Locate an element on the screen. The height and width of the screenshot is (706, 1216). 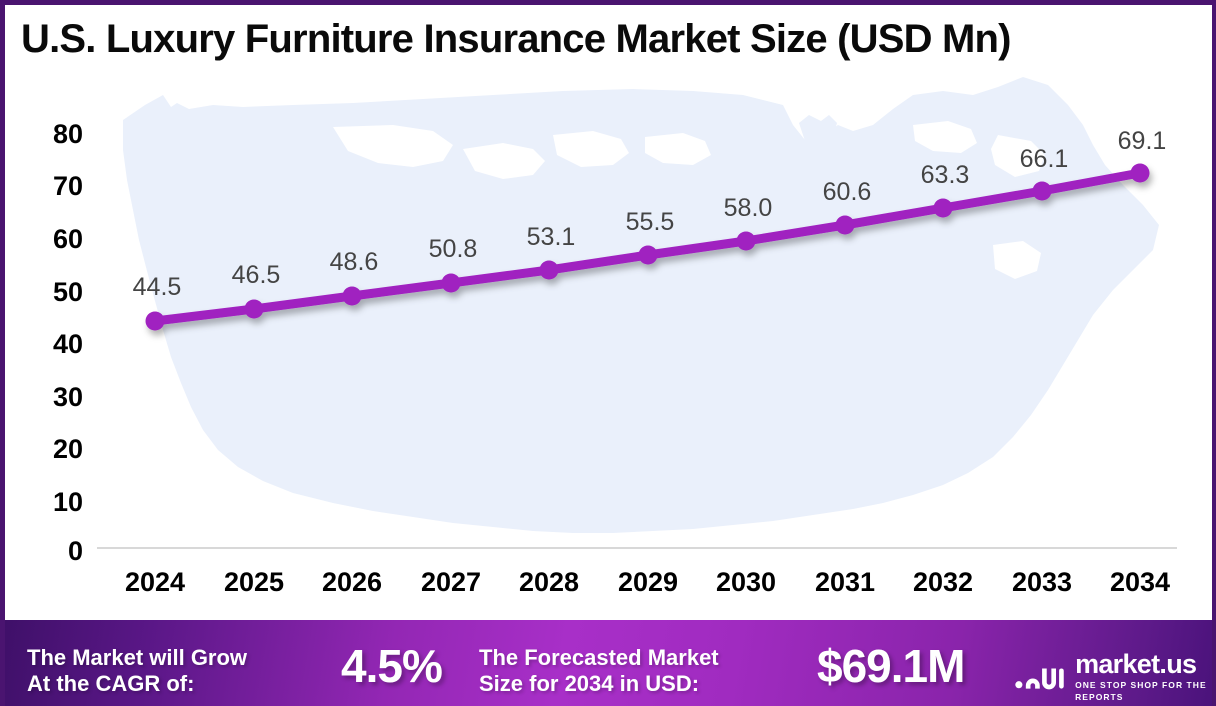
data-label-2025: 46.5 is located at coordinates (256, 275).